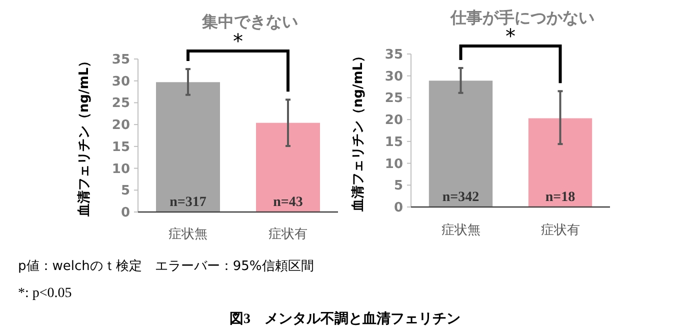  Describe the element at coordinates (249, 21) in the screenshot. I see `chart-title: 集中できない` at that location.